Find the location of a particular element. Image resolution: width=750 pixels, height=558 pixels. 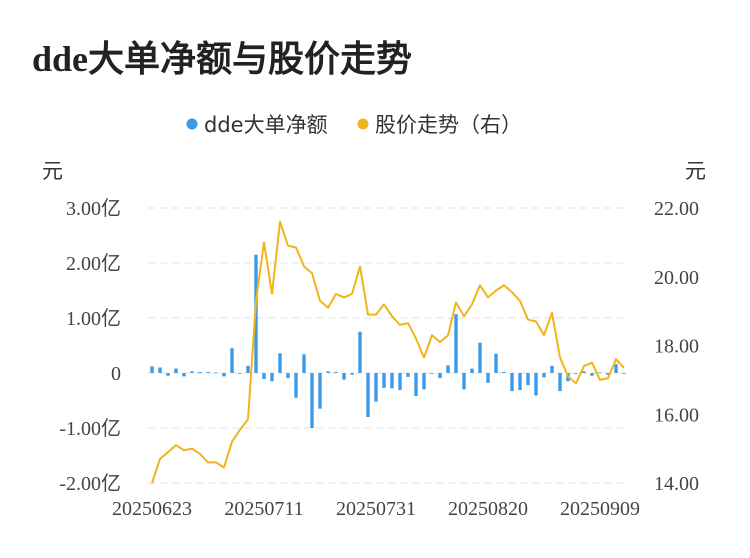

x-axis-ticks: 20250623 20250711 20250731 20250820 20250909 is located at coordinates (376, 509).